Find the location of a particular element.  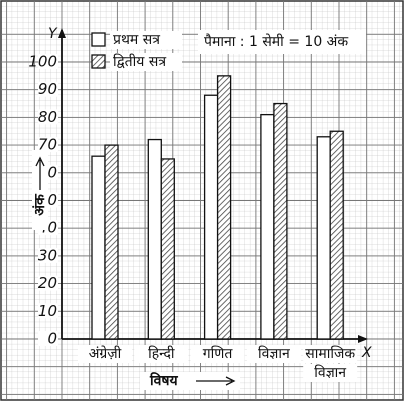

note-bg is located at coordinates (282, 42).